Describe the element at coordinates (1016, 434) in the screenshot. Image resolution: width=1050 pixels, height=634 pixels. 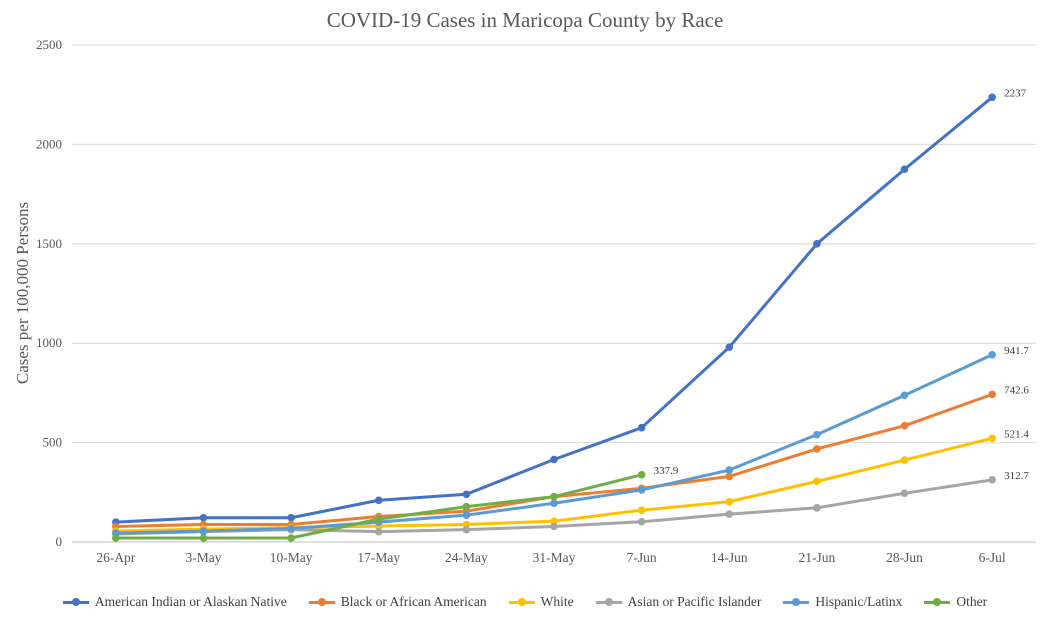
I see `data-label: 521.4` at that location.